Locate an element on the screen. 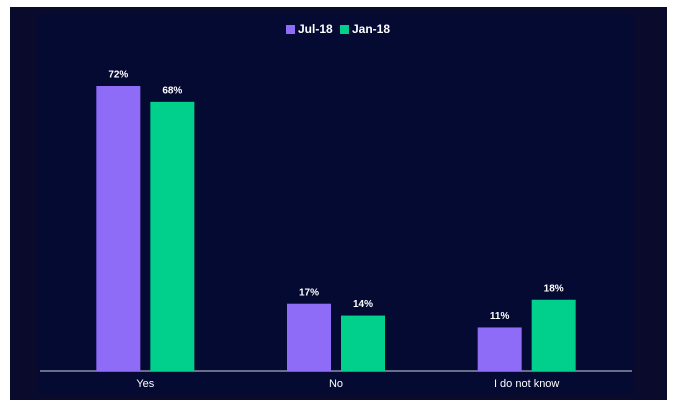 The width and height of the screenshot is (677, 410). x-tick-label: Yes is located at coordinates (145, 384).